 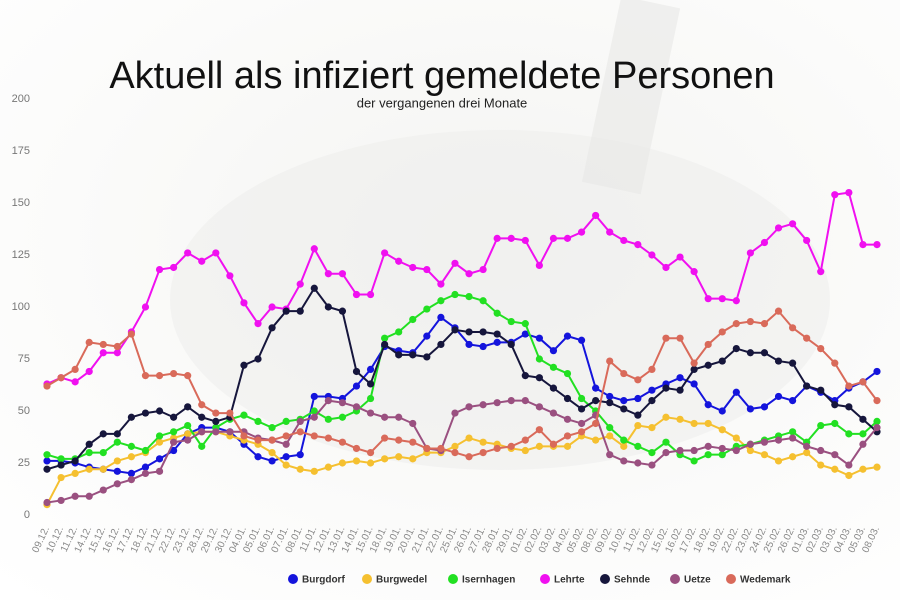 I want to click on legend-label: Burgdorf, so click(x=323, y=580).